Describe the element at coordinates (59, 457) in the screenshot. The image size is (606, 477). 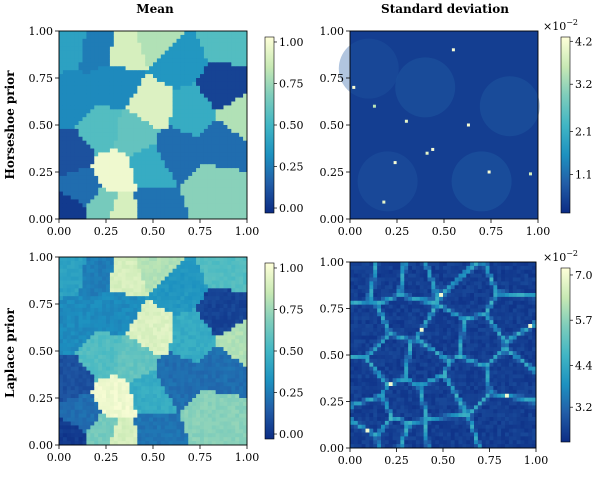
I see `x-tick-label: 0.00` at that location.